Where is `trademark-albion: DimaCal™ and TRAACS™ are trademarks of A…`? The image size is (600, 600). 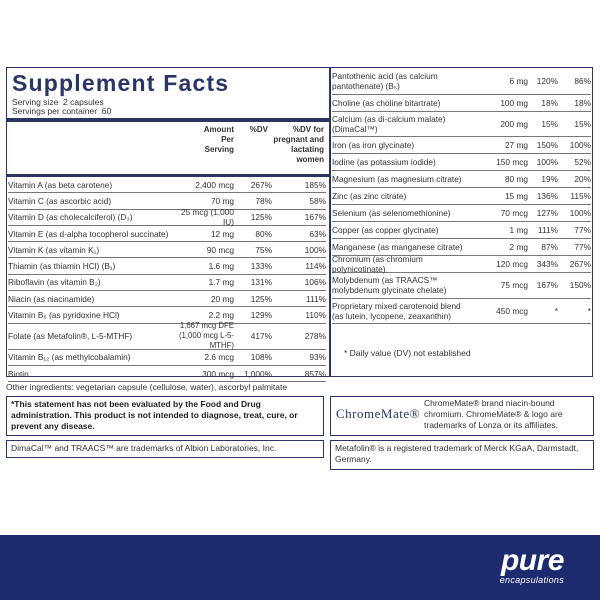
trademark-albion: DimaCal™ and TRAACS™ are trademarks of A… is located at coordinates (165, 449).